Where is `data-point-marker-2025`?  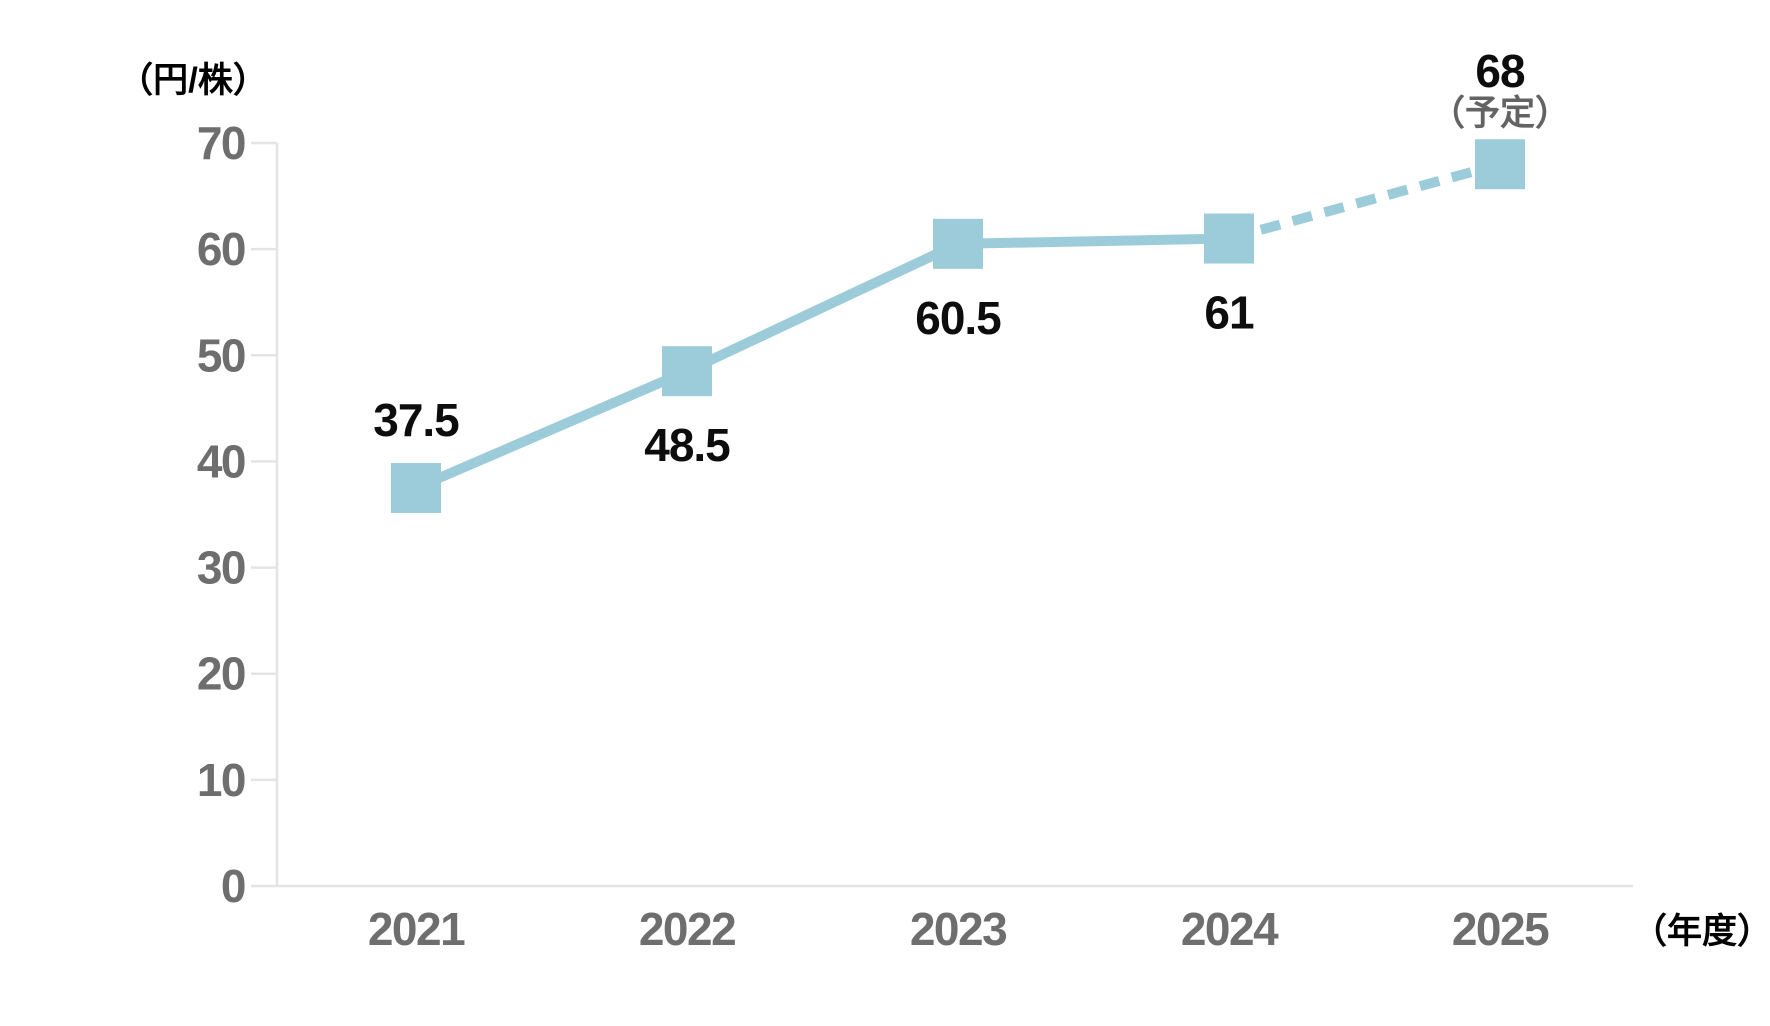
data-point-marker-2025 is located at coordinates (1500, 164).